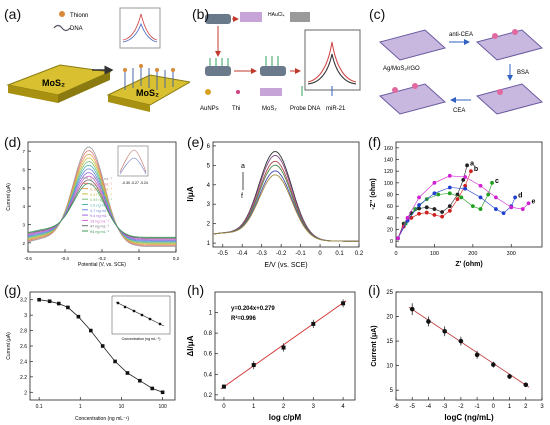 This screenshot has width=550, height=425. Describe the element at coordinates (13, 14) in the screenshot. I see `panel-label-a: (a)` at that location.